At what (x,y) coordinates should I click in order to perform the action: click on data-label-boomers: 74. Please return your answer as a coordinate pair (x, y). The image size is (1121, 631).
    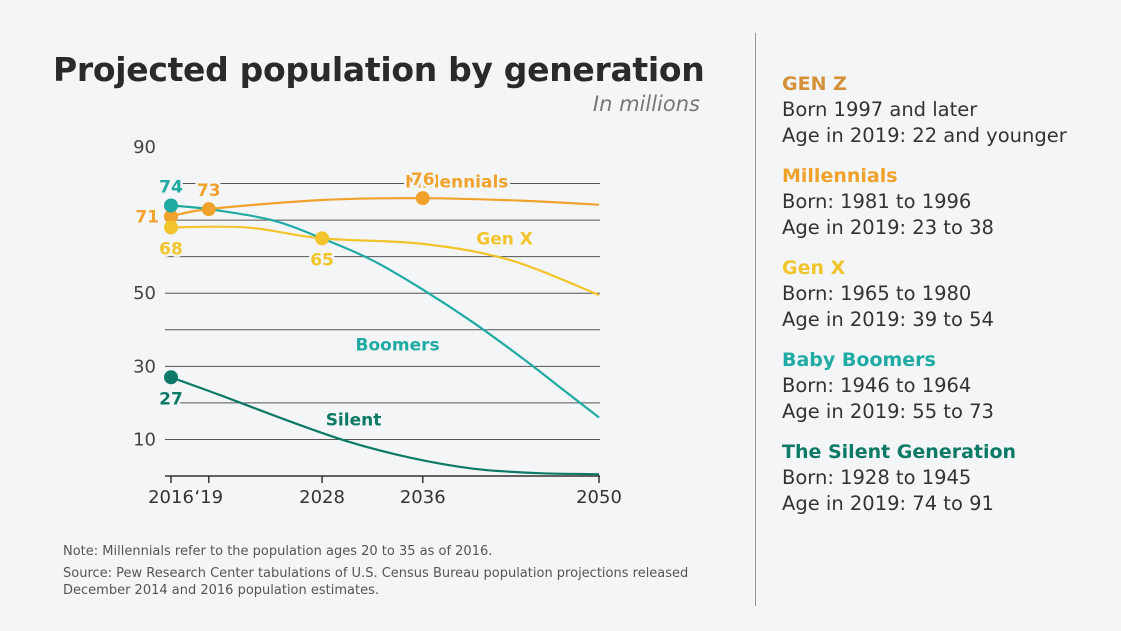
    Looking at the image, I should click on (171, 187).